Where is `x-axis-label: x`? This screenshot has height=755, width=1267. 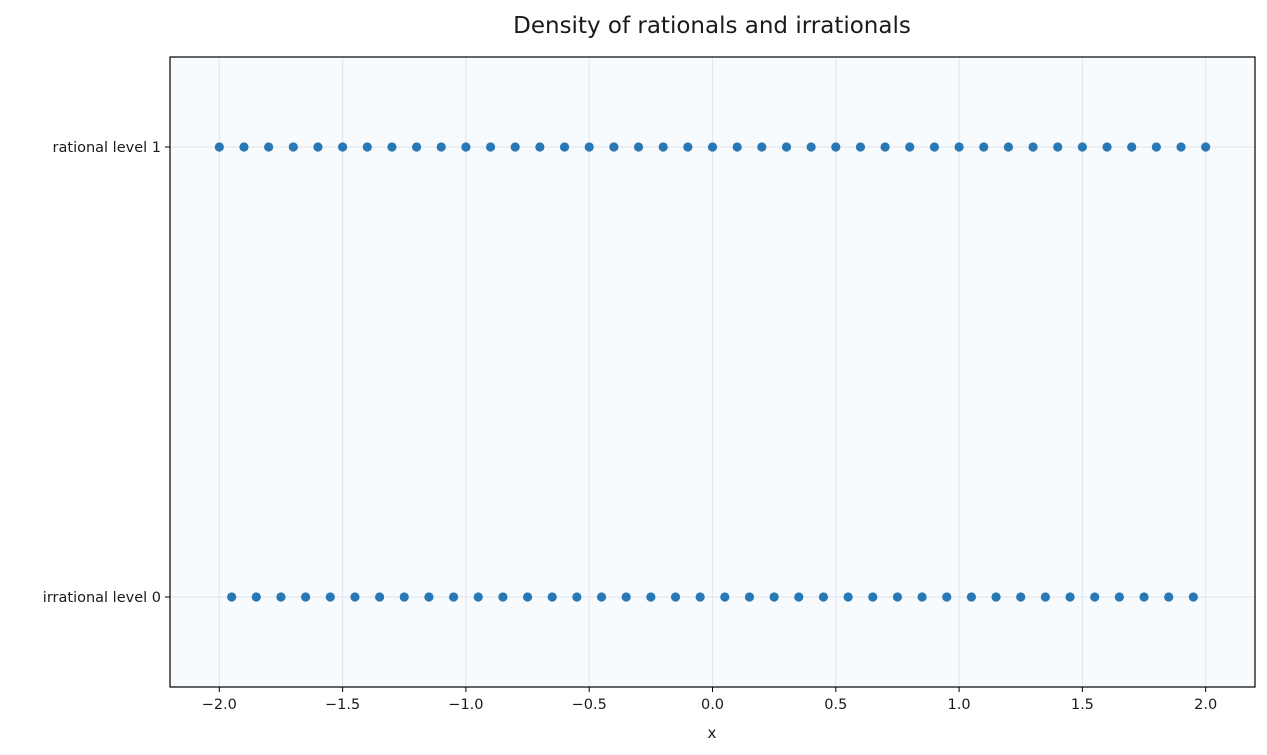 x-axis-label: x is located at coordinates (712, 733).